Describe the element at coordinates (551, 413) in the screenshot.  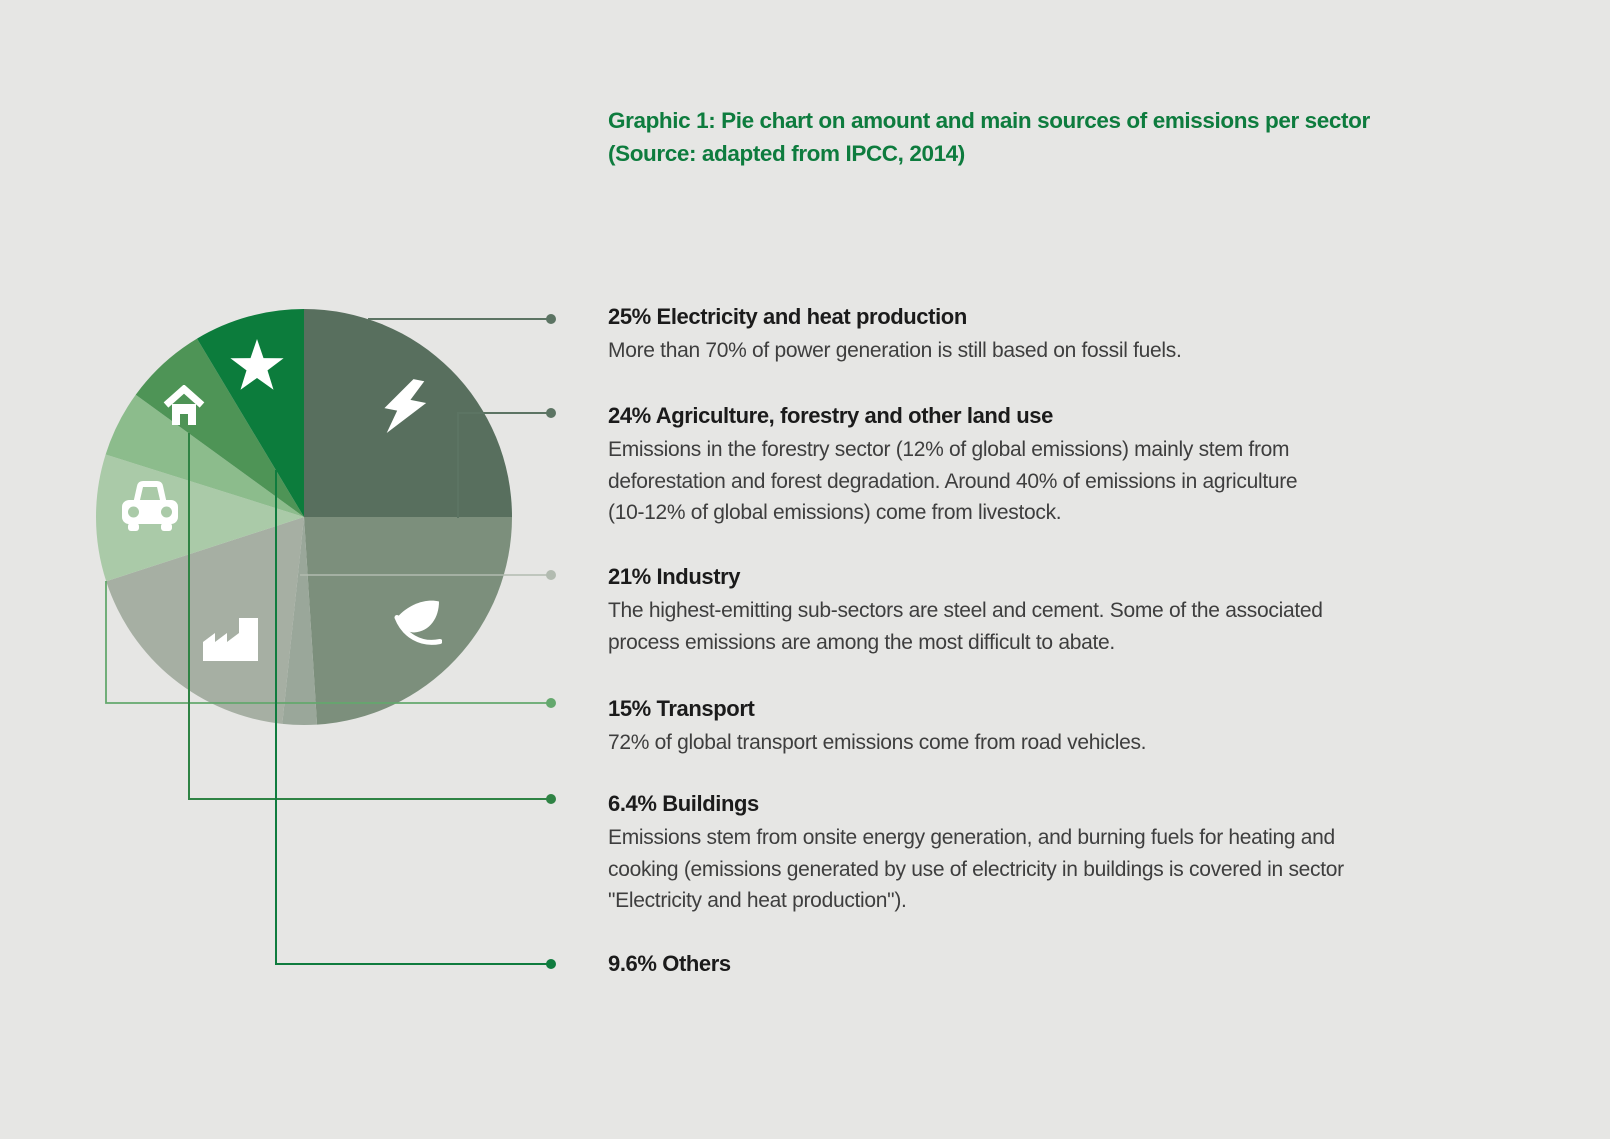
I see `connector-dot-agriculture-forestry-and-other-land-use` at that location.